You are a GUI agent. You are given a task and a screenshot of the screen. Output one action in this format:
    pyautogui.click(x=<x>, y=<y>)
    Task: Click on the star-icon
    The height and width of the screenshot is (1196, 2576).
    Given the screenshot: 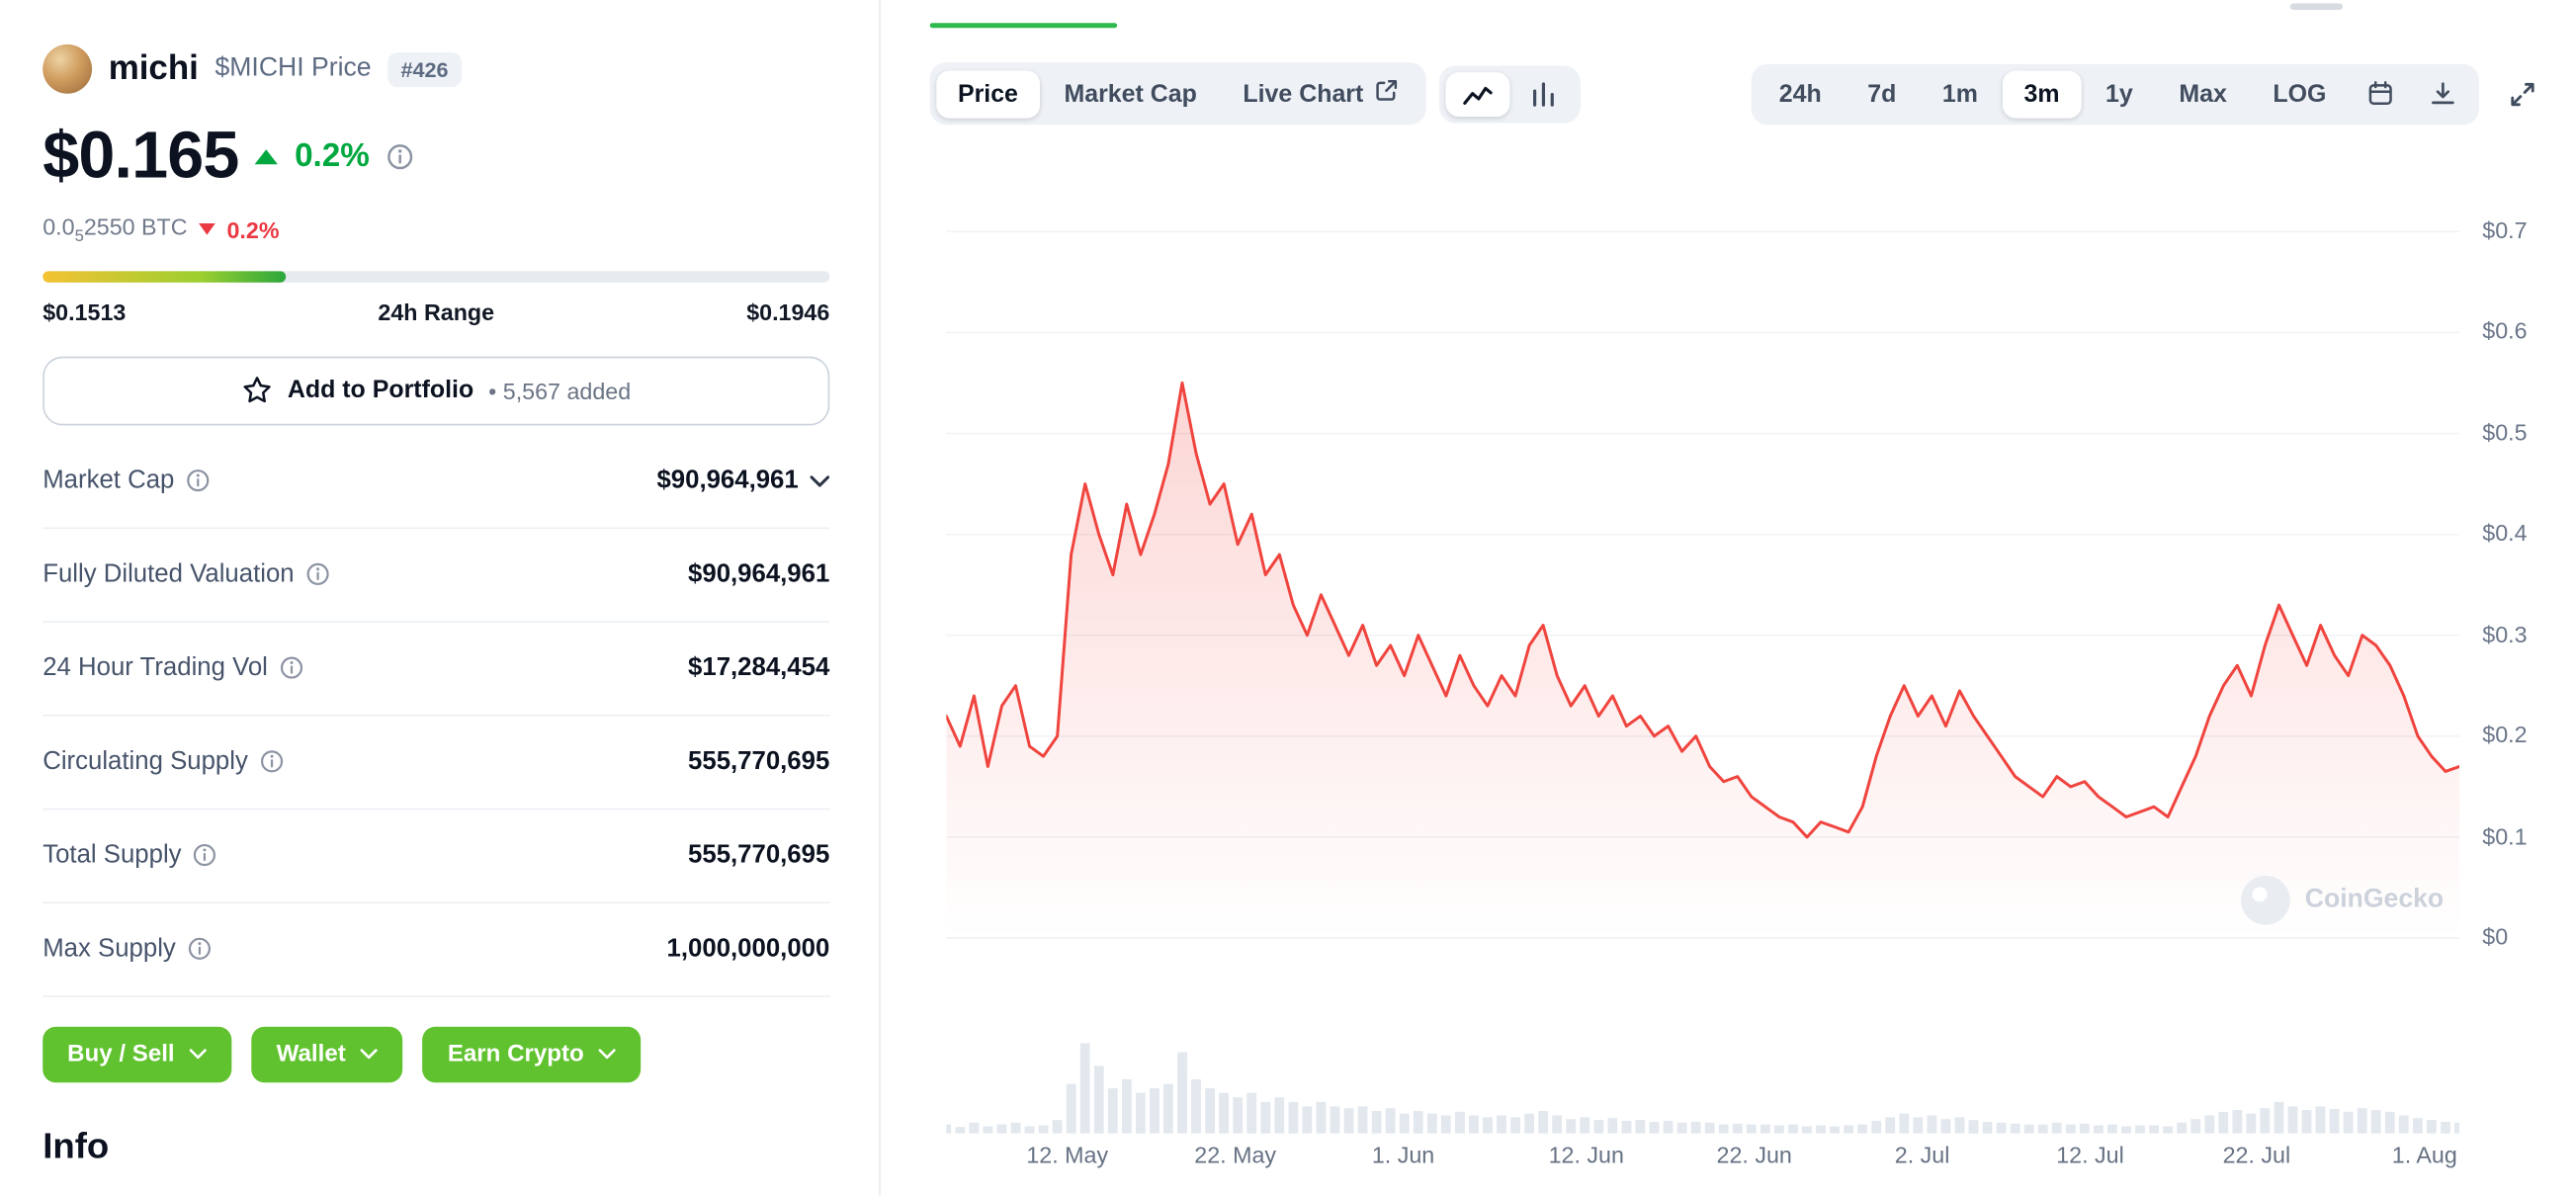 What is the action you would take?
    pyautogui.click(x=257, y=390)
    